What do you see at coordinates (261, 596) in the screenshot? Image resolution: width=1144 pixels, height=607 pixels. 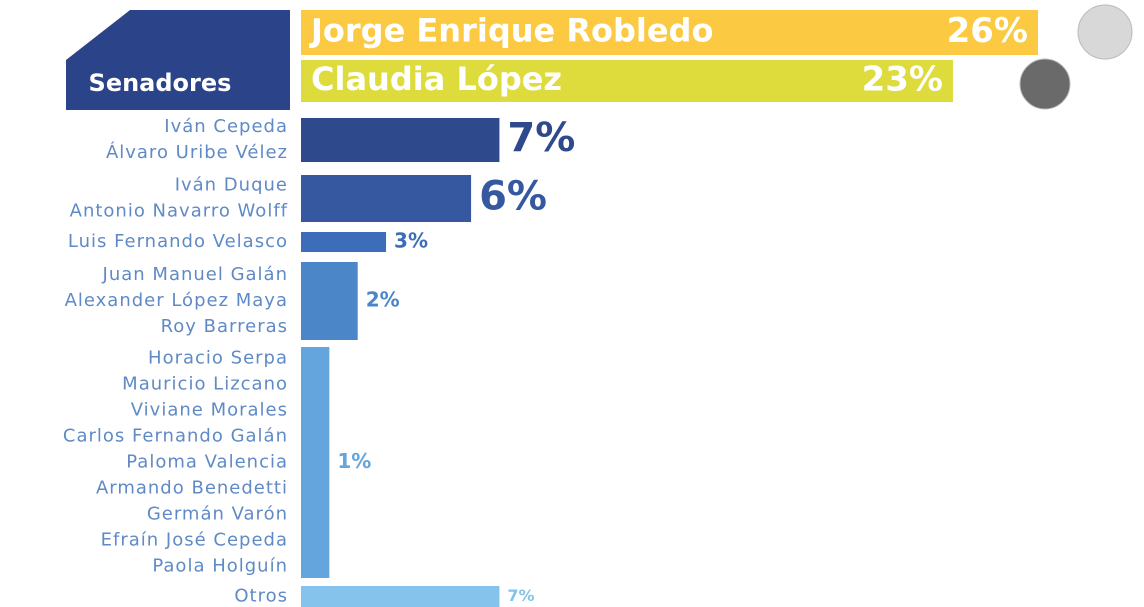 I see `category-label: Otros` at bounding box center [261, 596].